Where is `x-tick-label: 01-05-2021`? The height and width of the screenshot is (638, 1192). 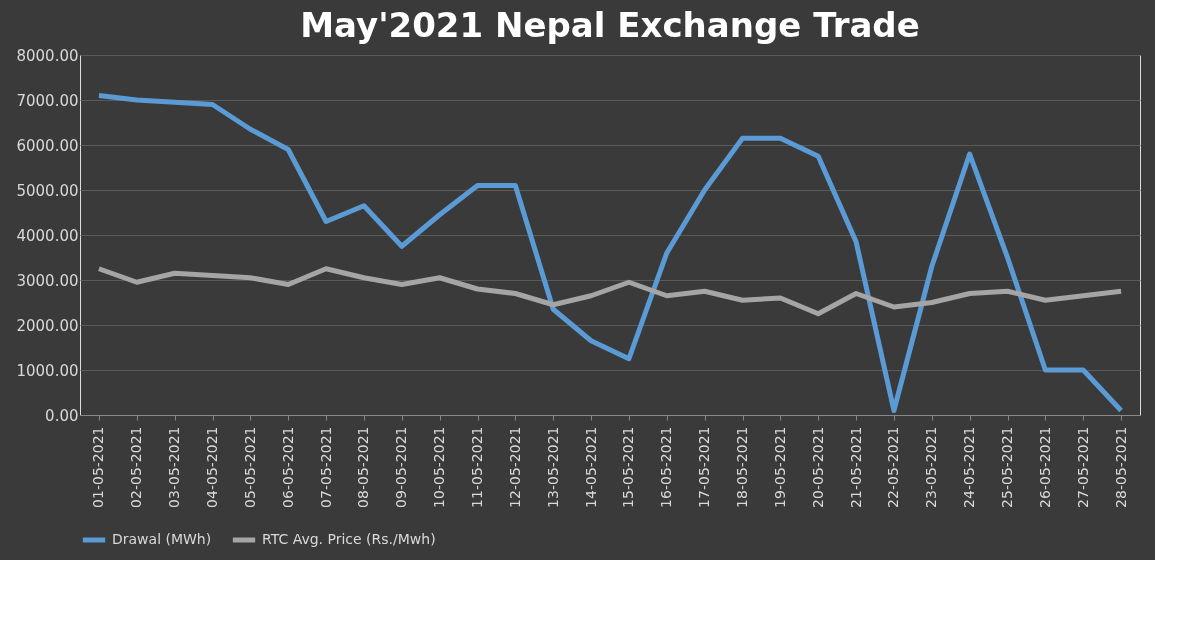 x-tick-label: 01-05-2021 is located at coordinates (98, 467).